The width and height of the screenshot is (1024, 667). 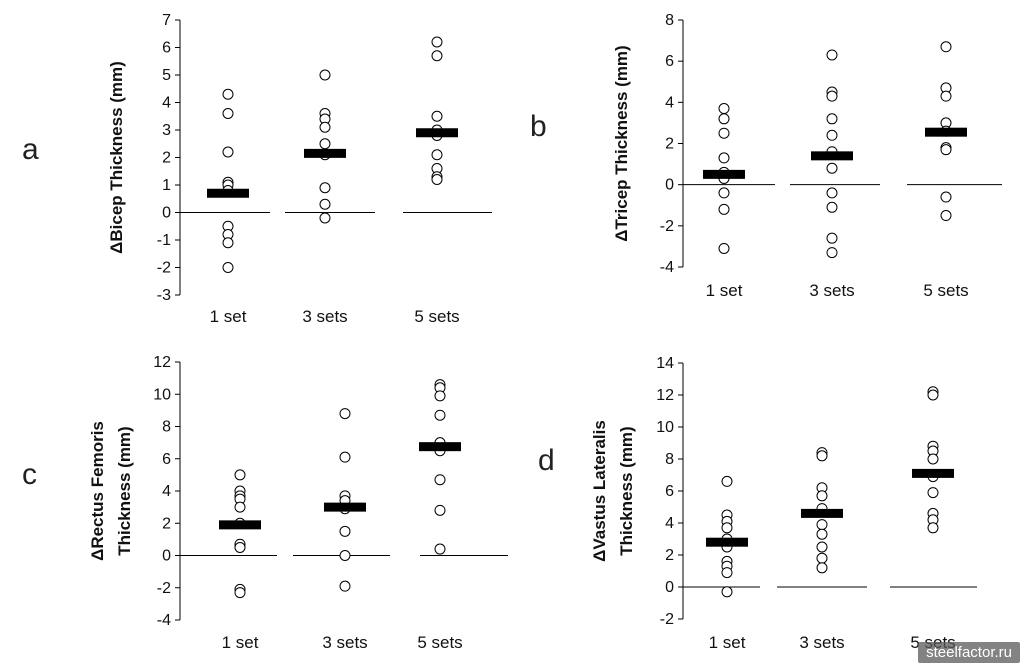 What do you see at coordinates (969, 652) in the screenshot?
I see `watermark: steelfactor.ru` at bounding box center [969, 652].